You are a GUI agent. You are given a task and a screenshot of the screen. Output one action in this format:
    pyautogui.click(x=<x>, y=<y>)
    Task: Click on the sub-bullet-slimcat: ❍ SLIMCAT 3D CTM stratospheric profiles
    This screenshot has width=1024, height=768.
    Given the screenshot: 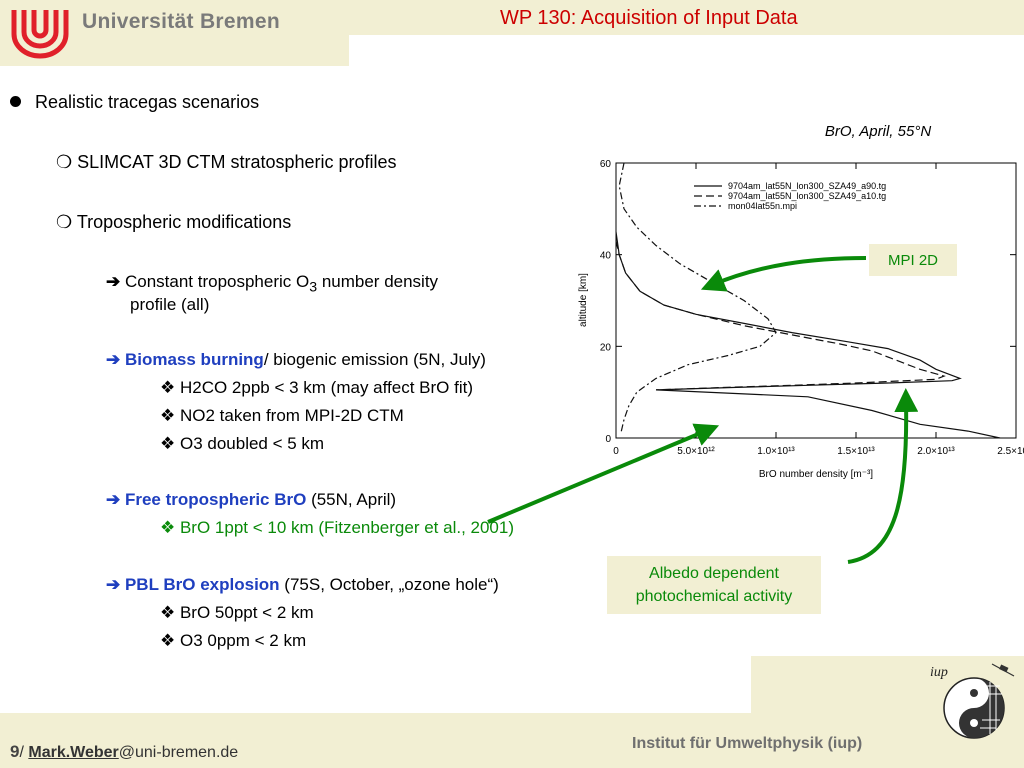 What is the action you would take?
    pyautogui.click(x=226, y=162)
    